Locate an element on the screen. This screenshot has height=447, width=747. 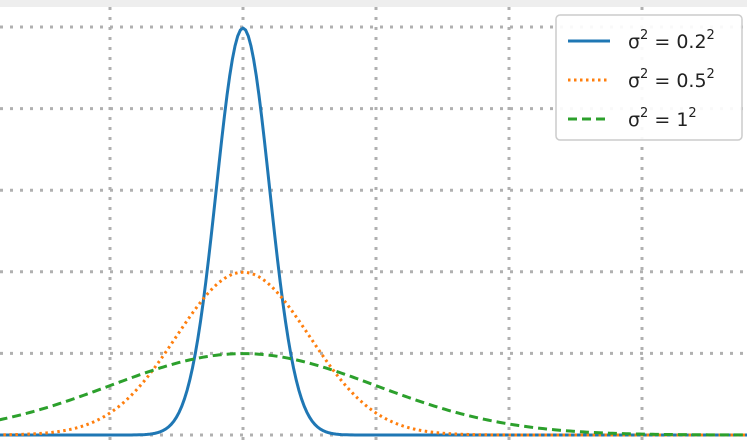
legend-label-3: σ2 = 12 is located at coordinates (662, 118).